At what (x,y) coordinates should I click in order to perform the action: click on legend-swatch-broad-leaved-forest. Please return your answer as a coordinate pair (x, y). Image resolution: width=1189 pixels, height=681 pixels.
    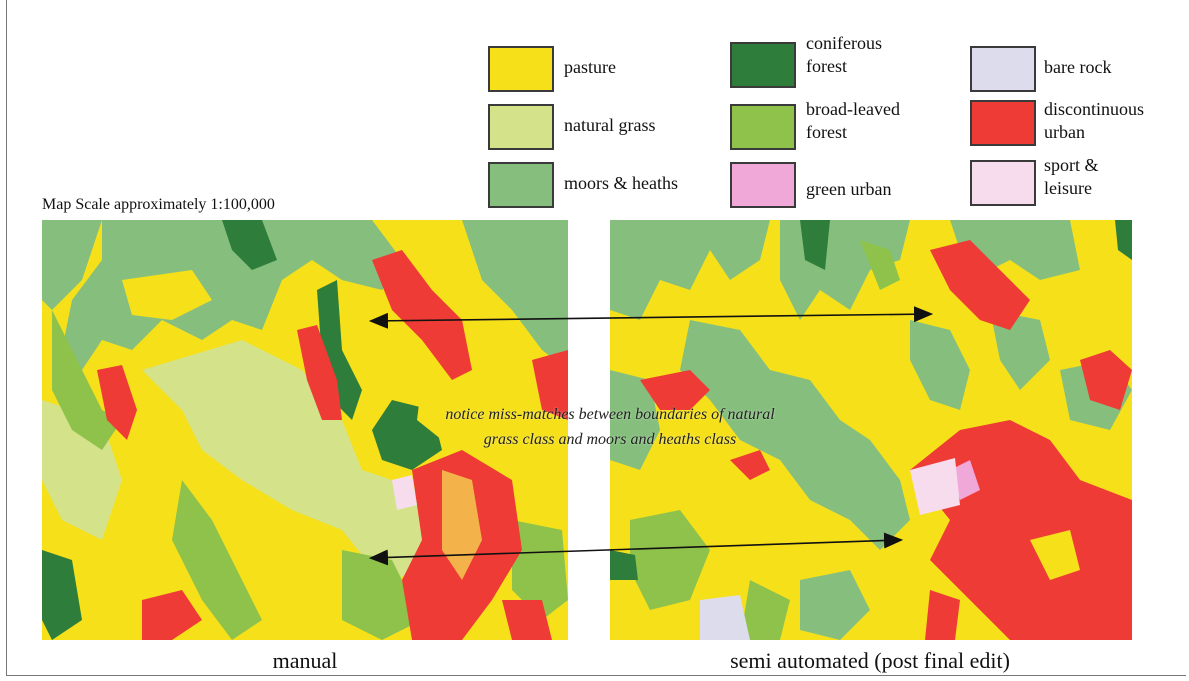
    Looking at the image, I should click on (763, 127).